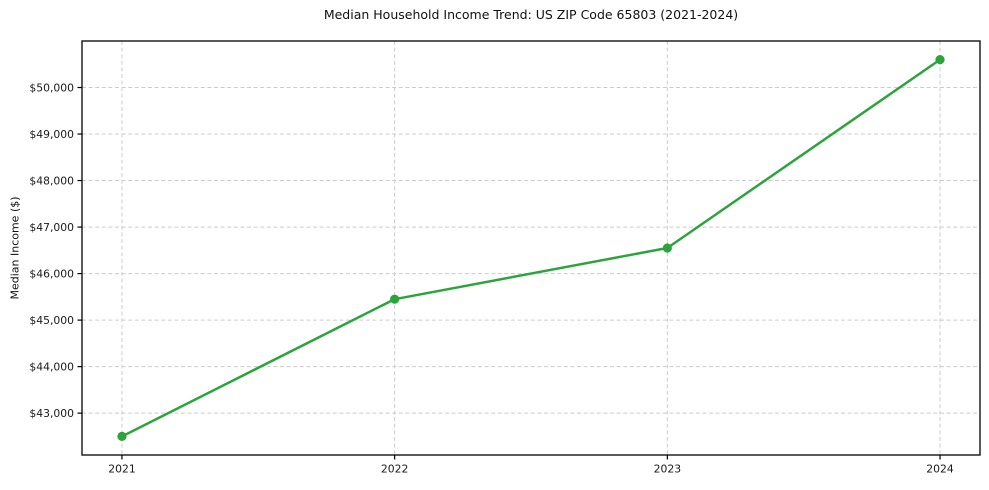 Image resolution: width=989 pixels, height=490 pixels. Describe the element at coordinates (395, 299) in the screenshot. I see `data-point-2022` at that location.